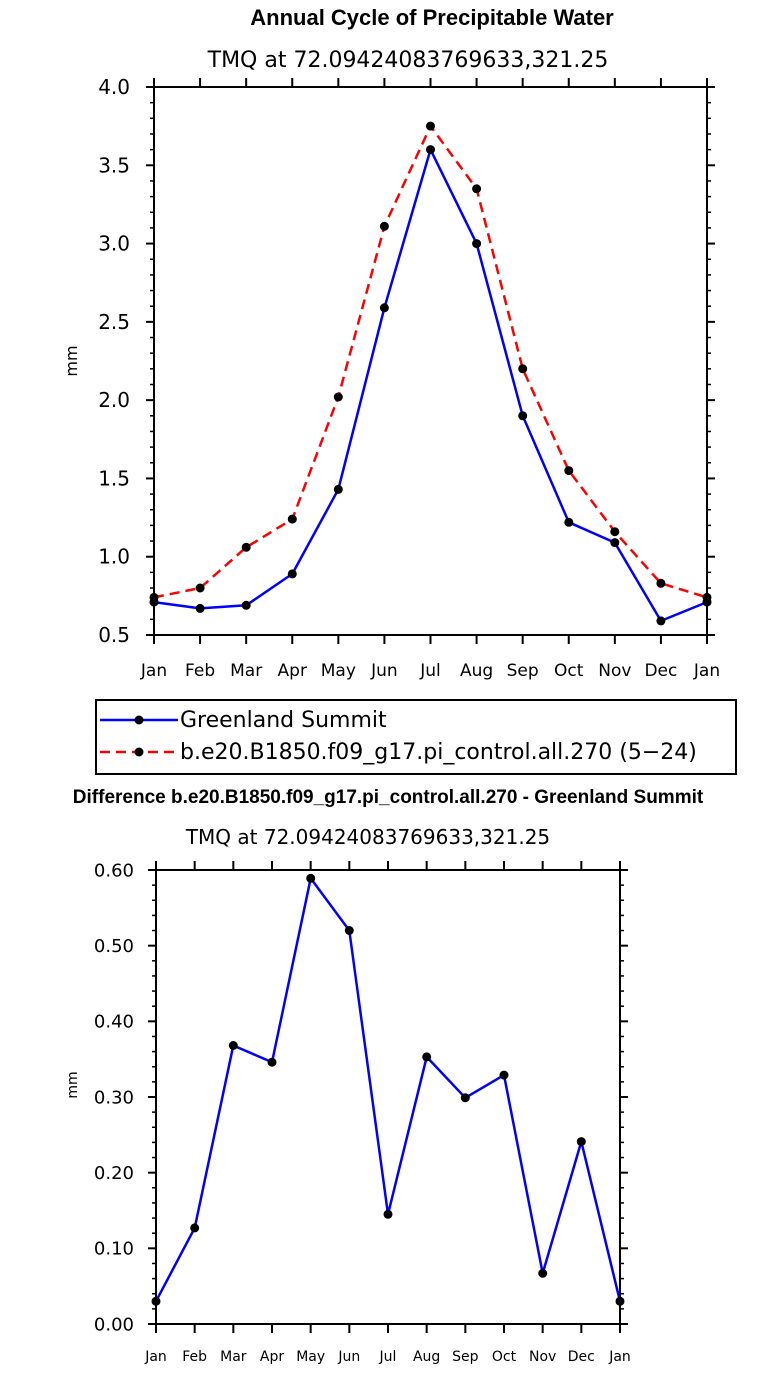  What do you see at coordinates (430, 671) in the screenshot?
I see `chart1-xtick-label: Jul` at bounding box center [430, 671].